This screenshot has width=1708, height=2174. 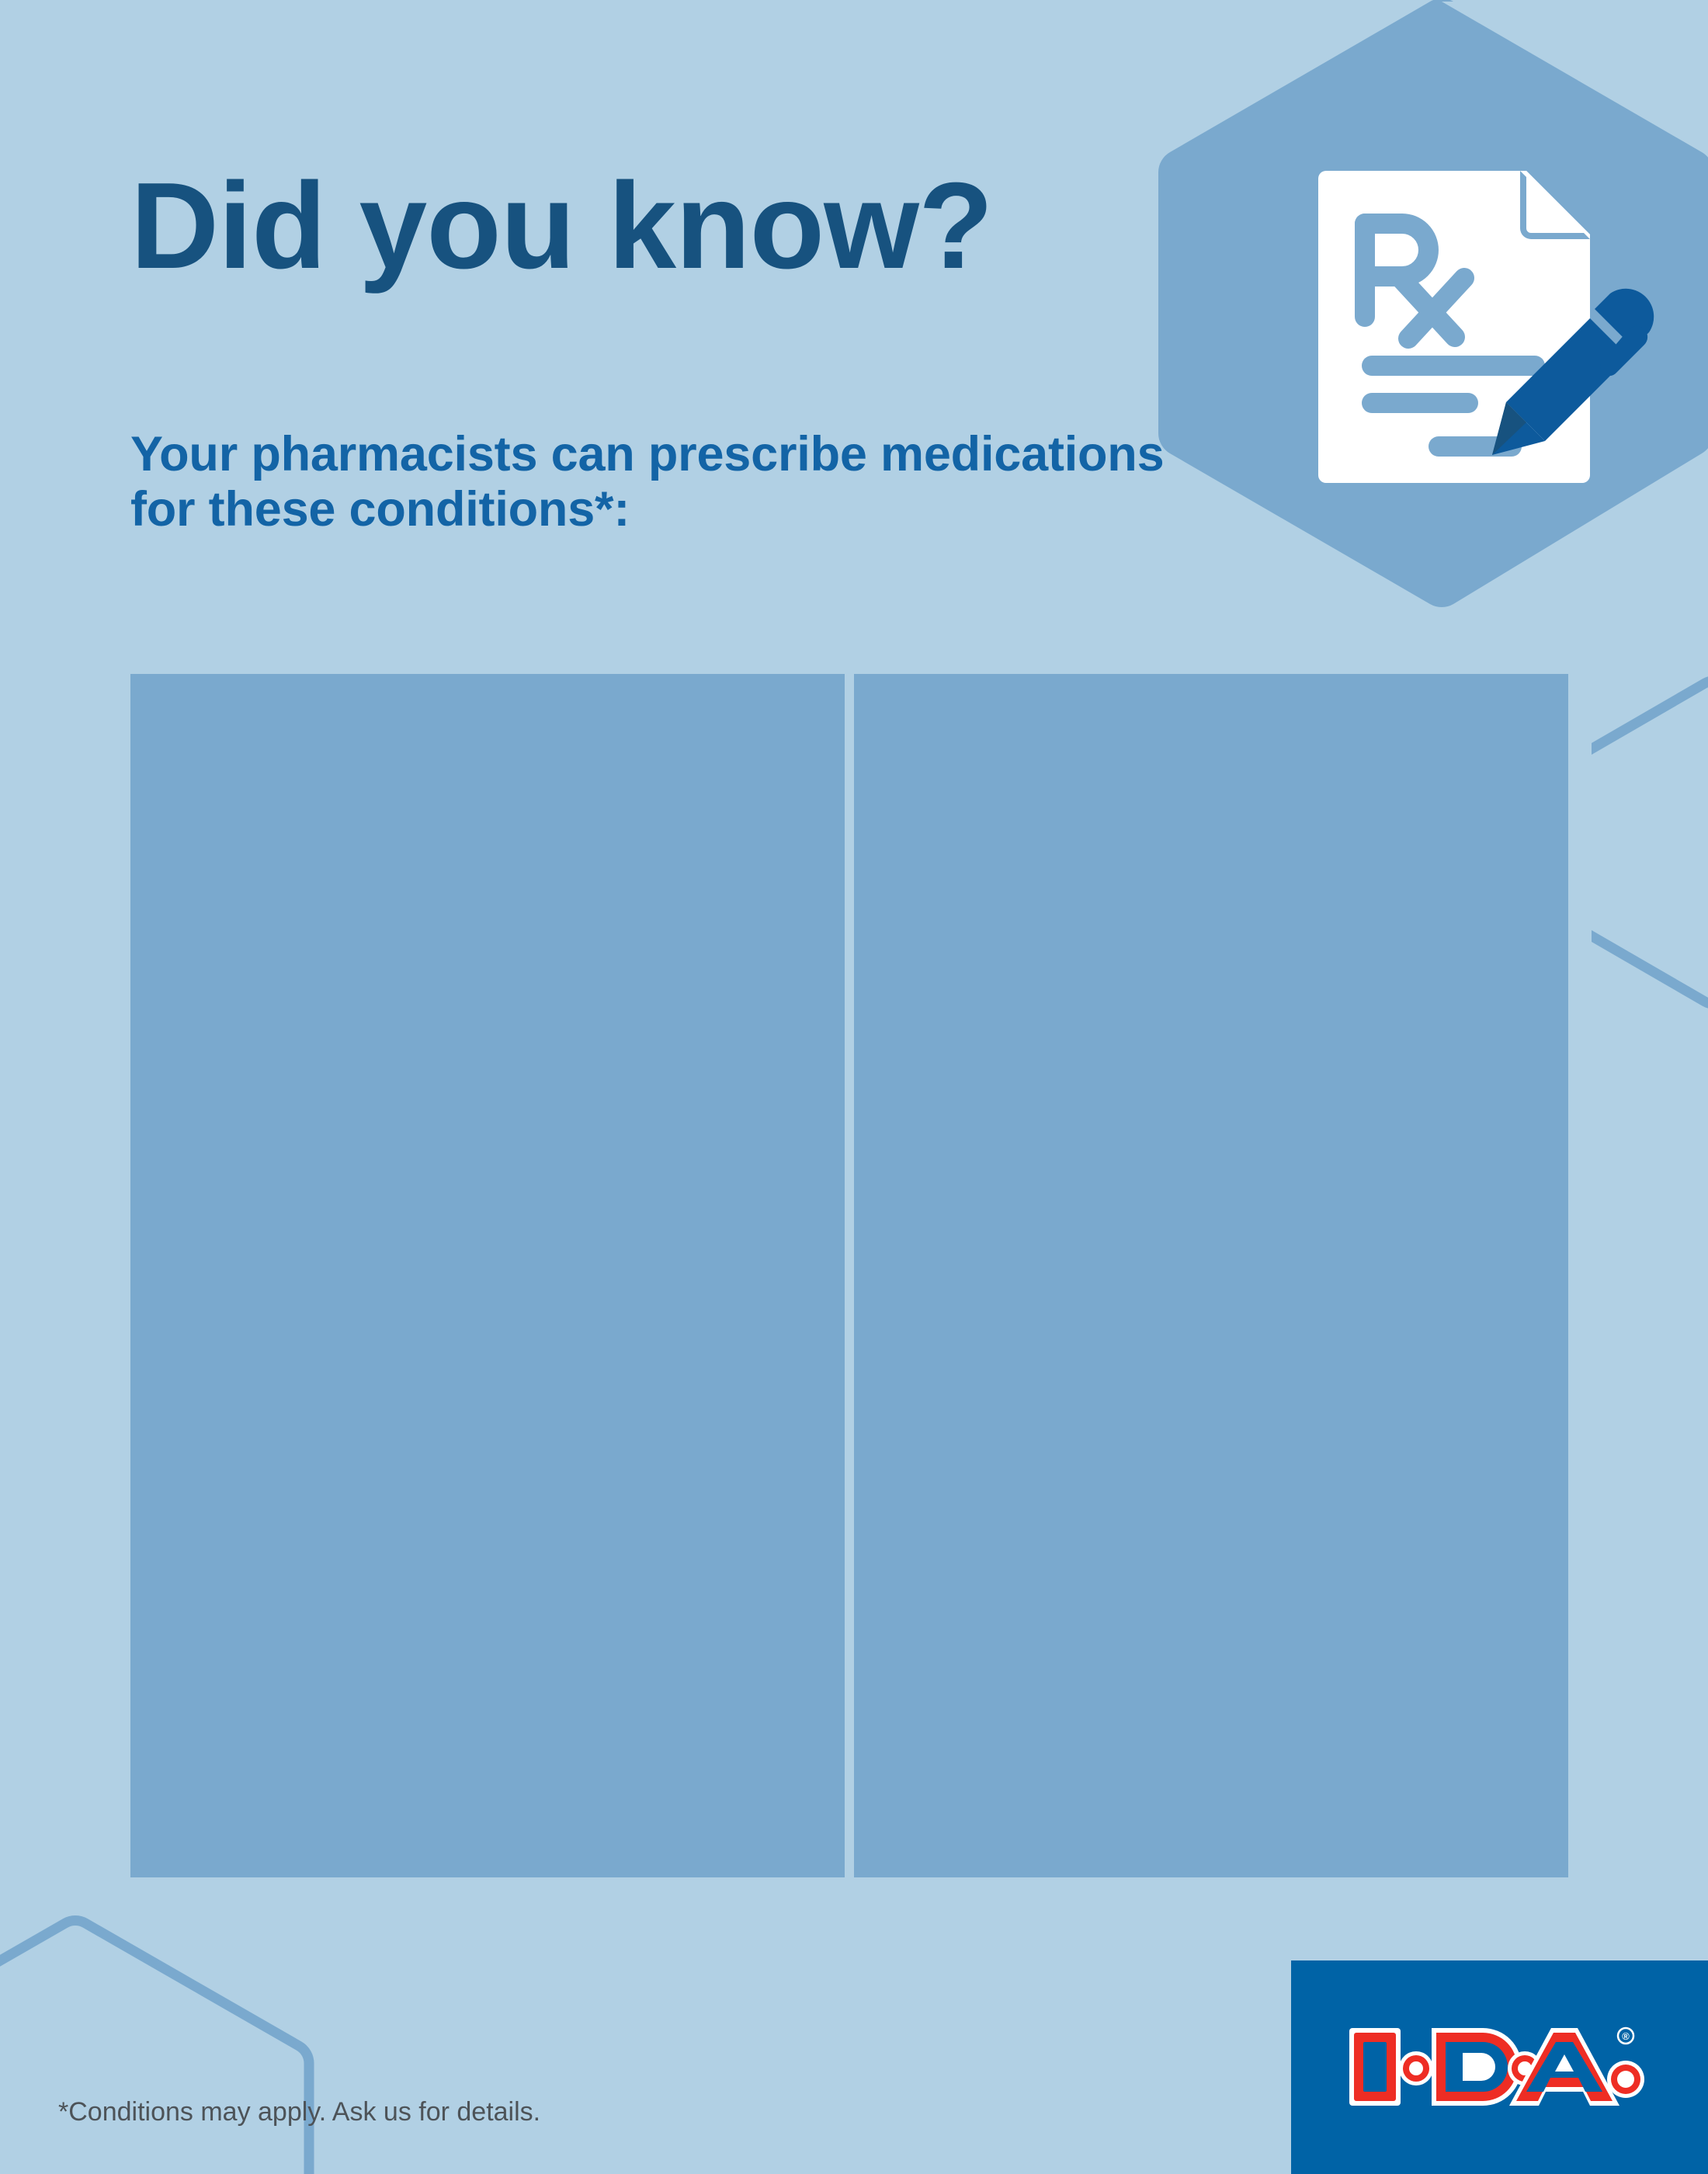 I want to click on pen-icon, so click(x=1573, y=371).